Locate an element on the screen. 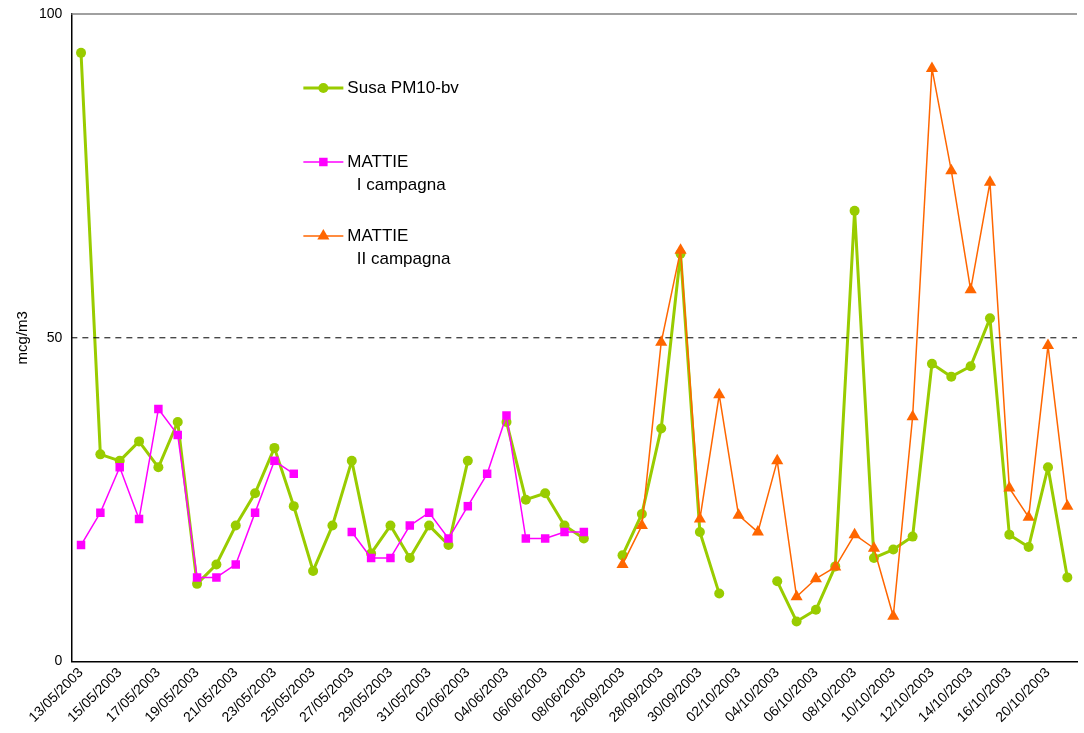 The height and width of the screenshot is (733, 1084). y-axis-title: mcg/m3 is located at coordinates (22, 338).